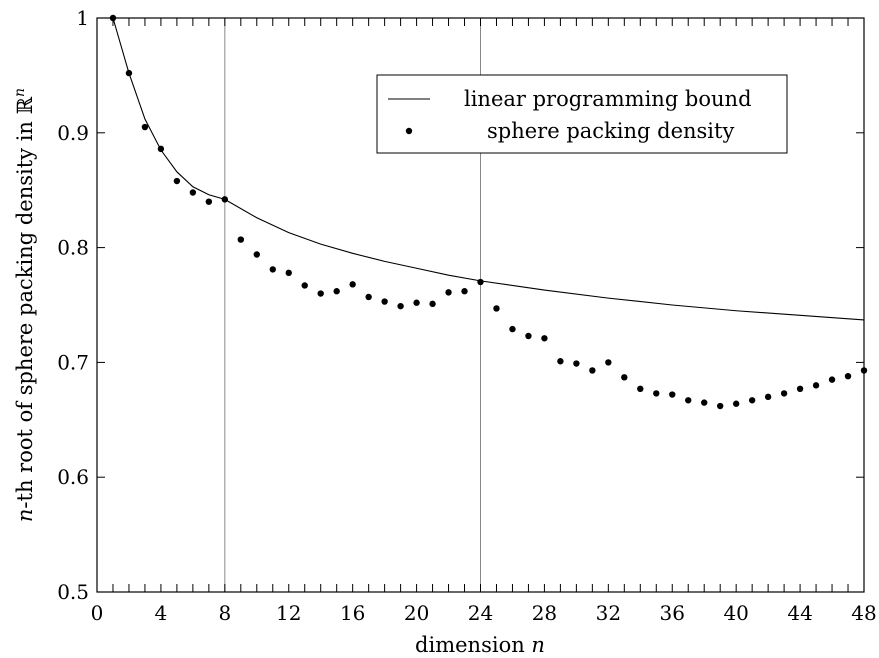  What do you see at coordinates (73, 477) in the screenshot?
I see `y-tick-label: 0.6` at bounding box center [73, 477].